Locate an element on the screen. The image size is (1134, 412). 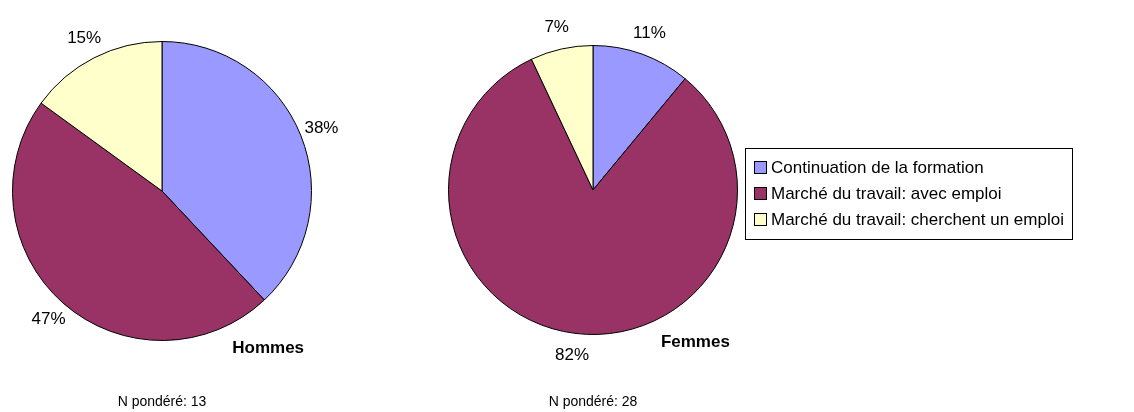
legend-label: Continuation de la formation is located at coordinates (877, 168).